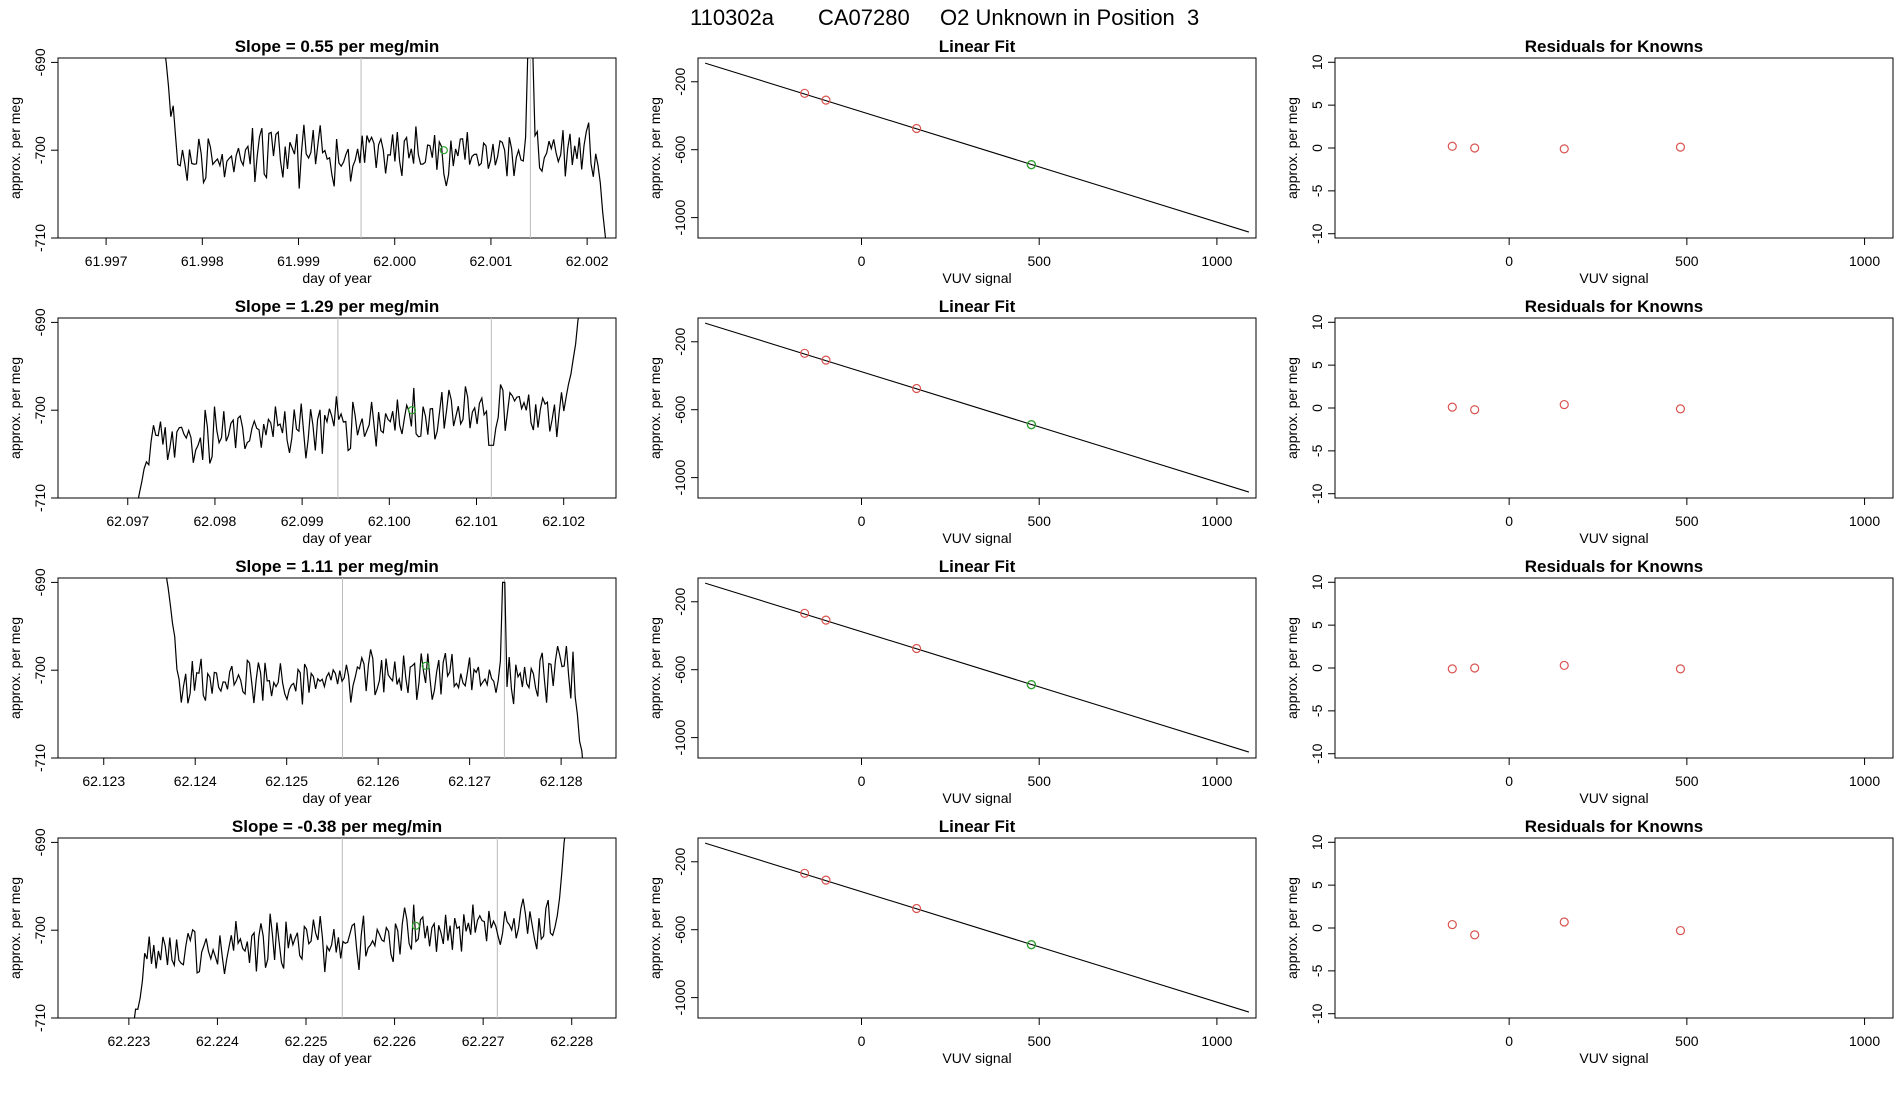 The image size is (1900, 1100). I want to click on x-tick-label: 62.125, so click(286, 781).